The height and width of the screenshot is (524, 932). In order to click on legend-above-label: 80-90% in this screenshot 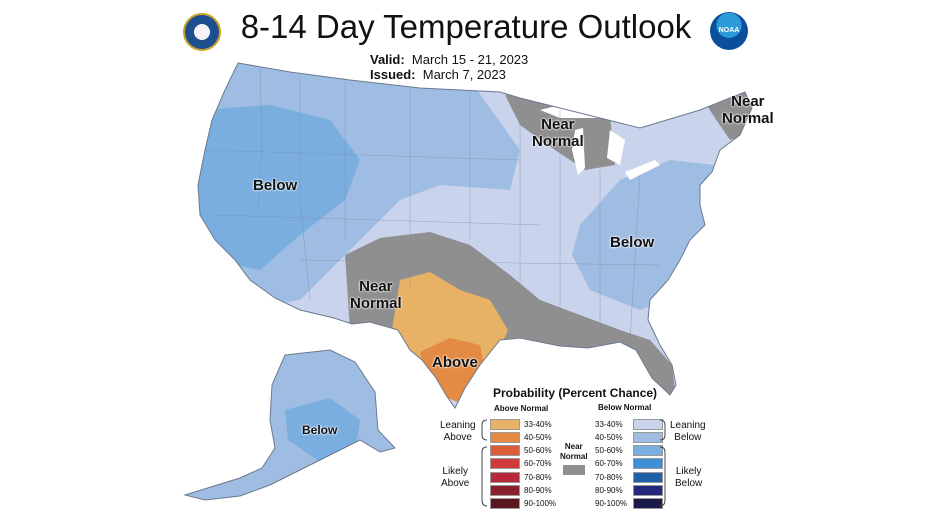, I will do `click(538, 490)`.